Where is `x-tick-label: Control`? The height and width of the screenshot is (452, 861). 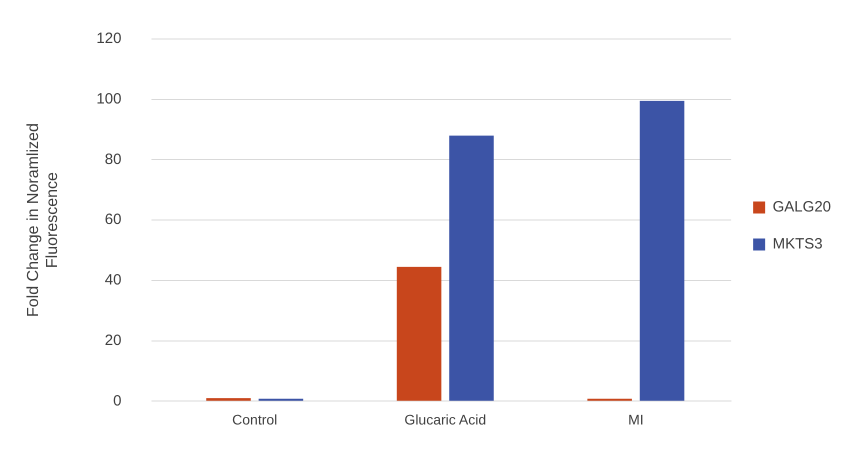 x-tick-label: Control is located at coordinates (255, 419).